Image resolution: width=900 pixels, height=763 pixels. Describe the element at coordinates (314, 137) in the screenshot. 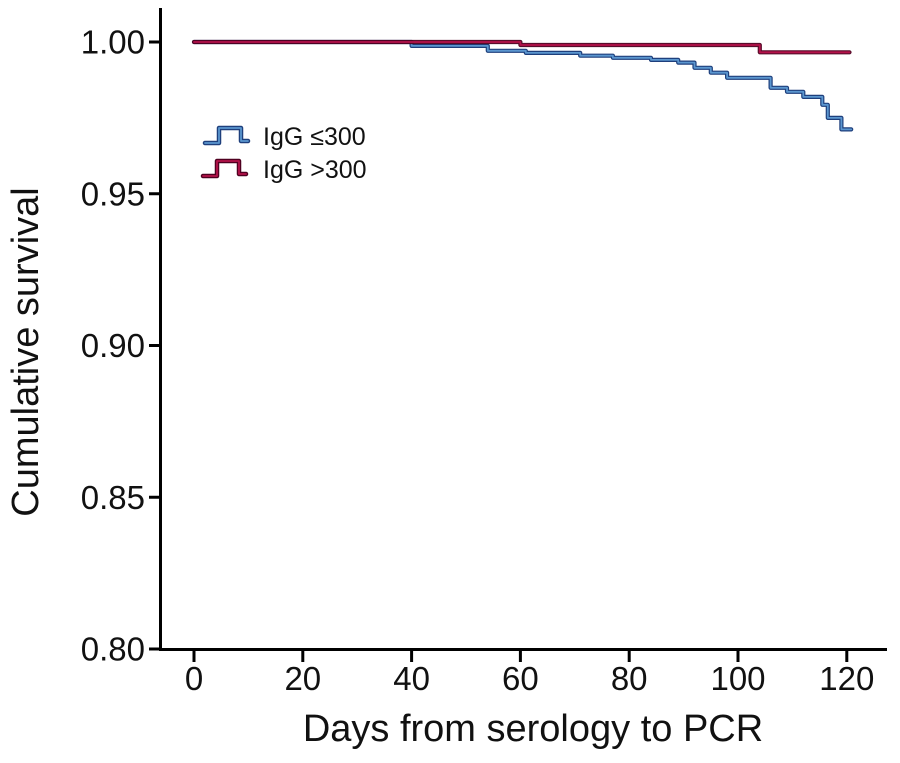

I see `legend-label-igg-le300: IgG ≤300` at that location.